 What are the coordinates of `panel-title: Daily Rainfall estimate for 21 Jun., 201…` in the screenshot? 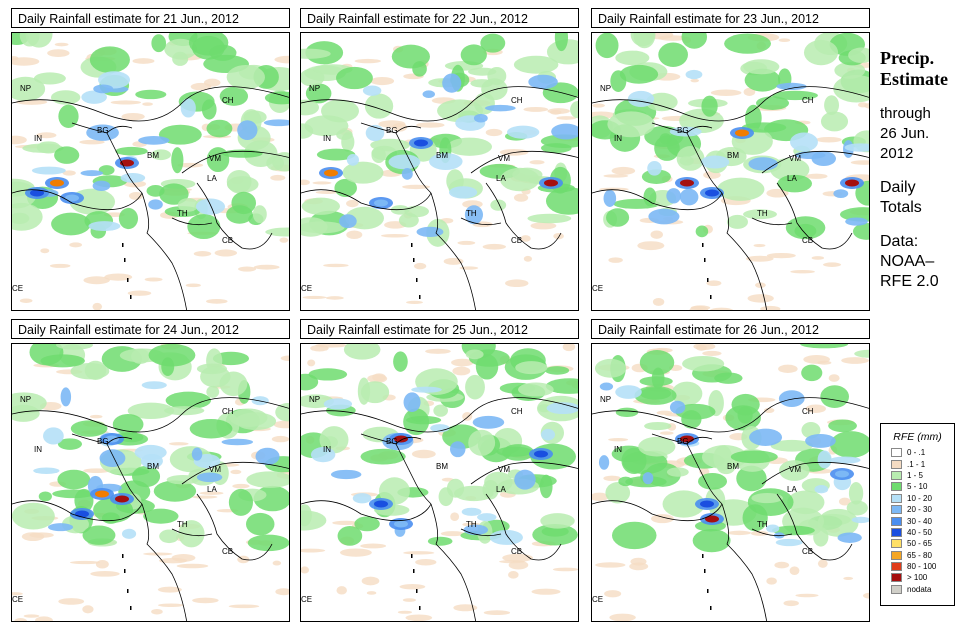 It's located at (150, 18).